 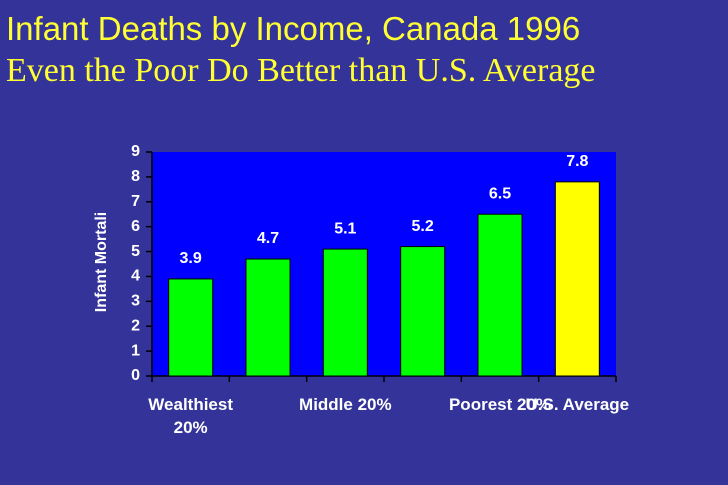 What do you see at coordinates (191, 416) in the screenshot?
I see `x-tick-label: Wealthiest 20%` at bounding box center [191, 416].